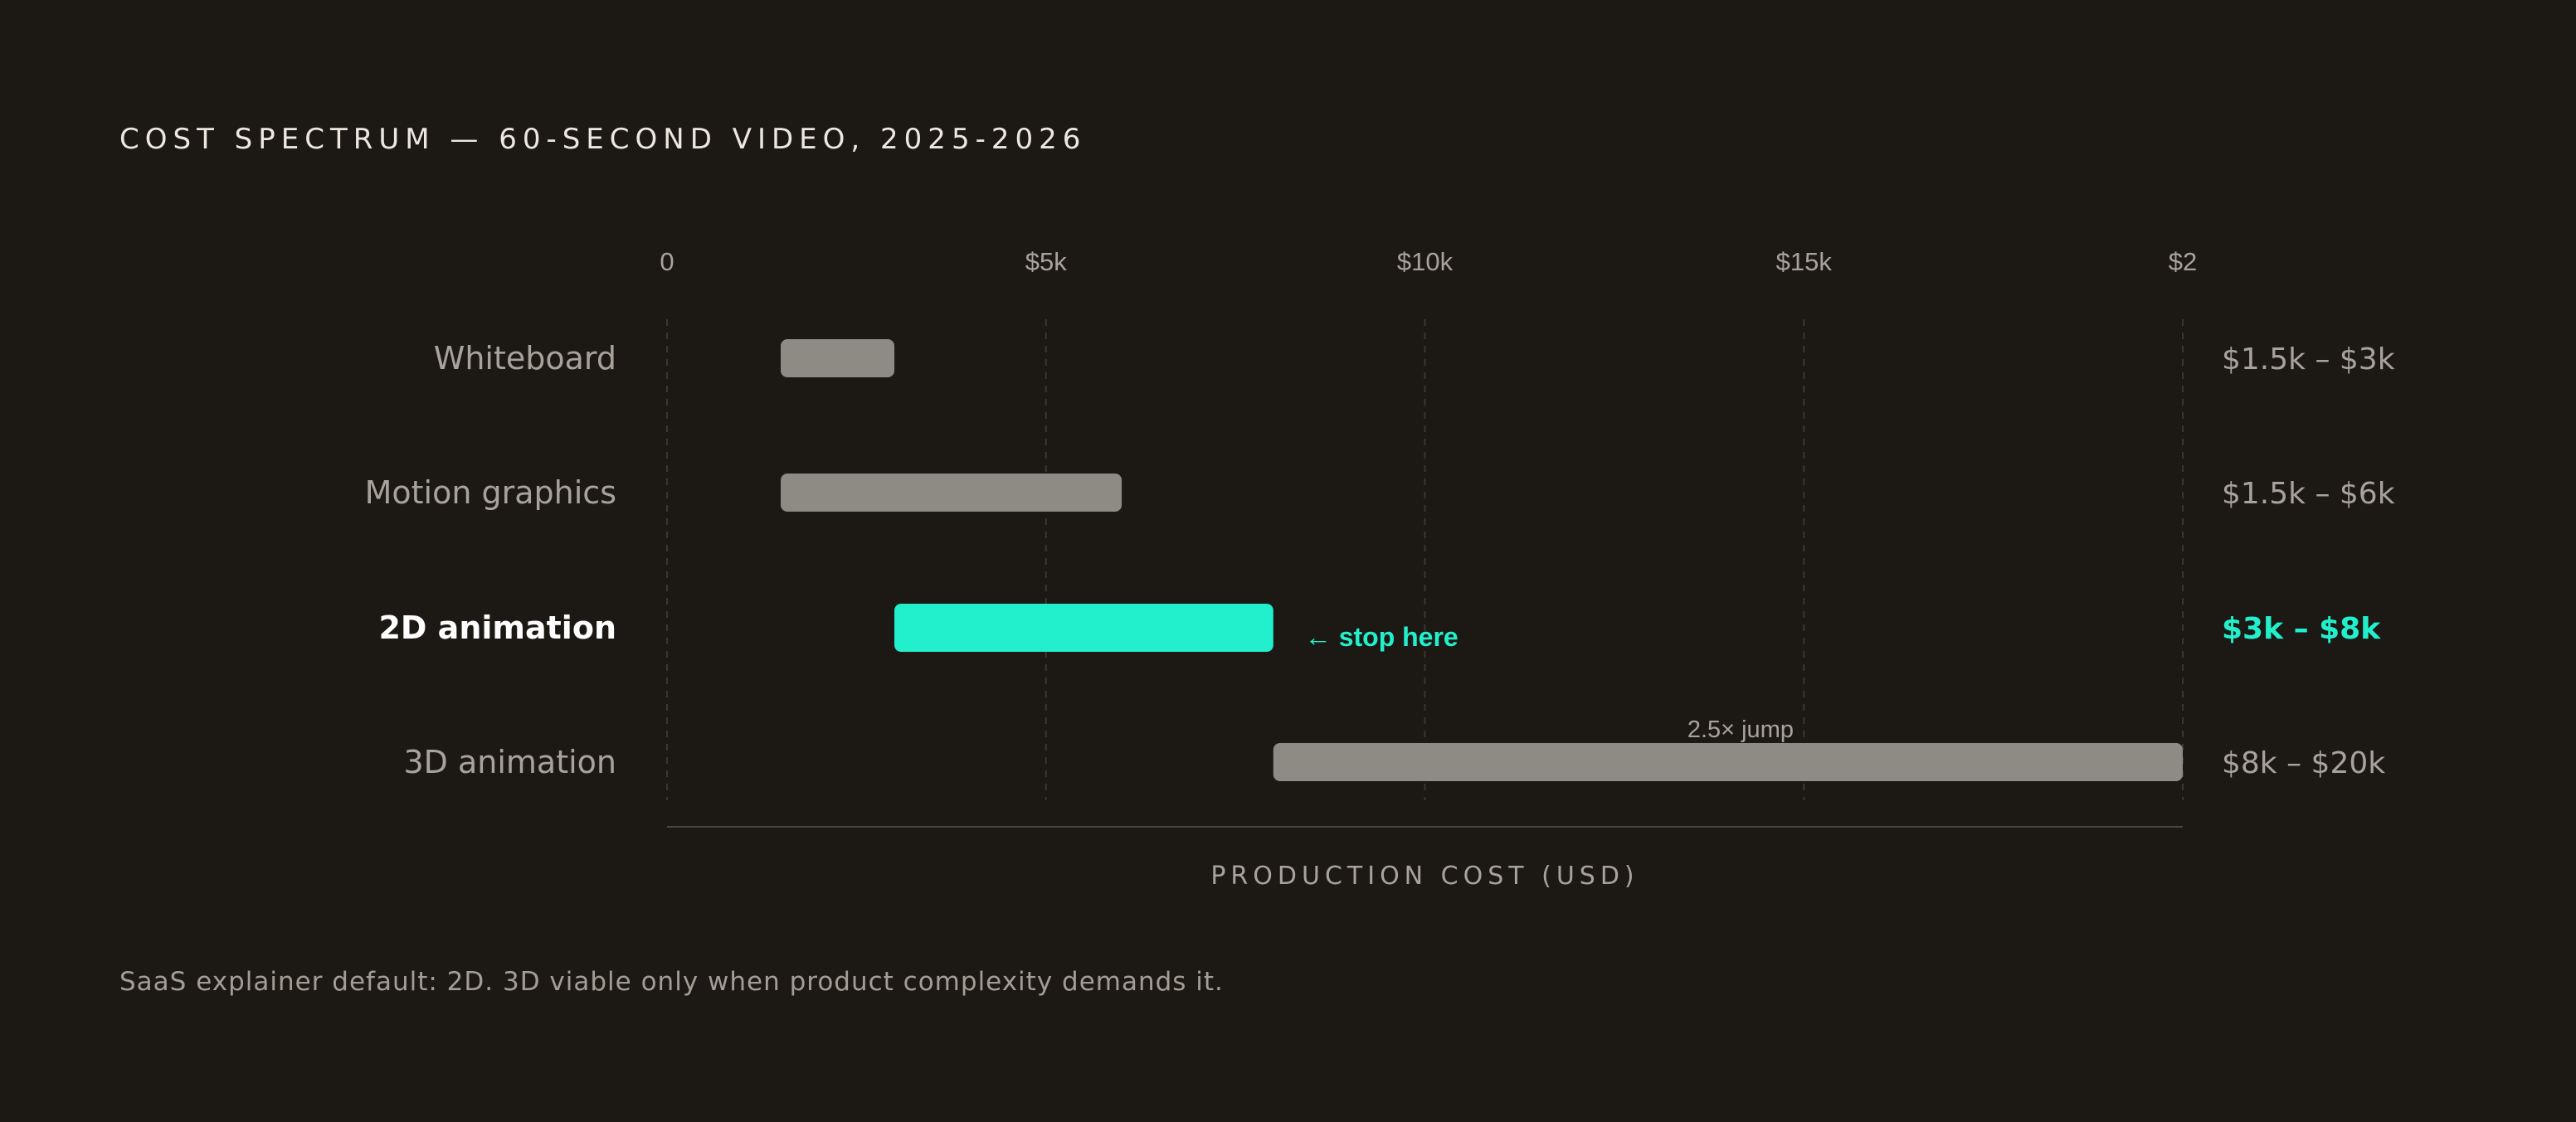 This screenshot has width=2576, height=1122. Describe the element at coordinates (1740, 729) in the screenshot. I see `jump-annotation: 2.5× jump` at that location.